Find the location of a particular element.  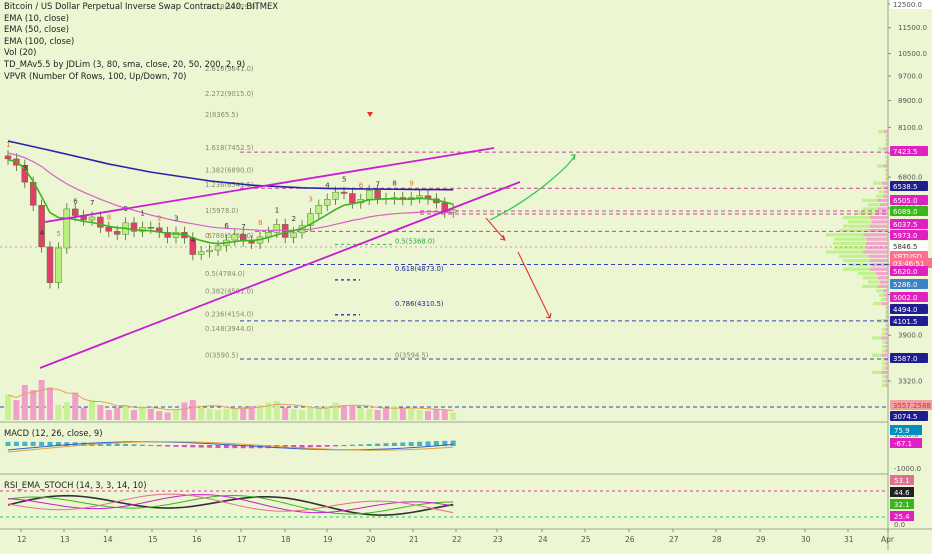

time-axis-label: 14 is located at coordinates (108, 539).